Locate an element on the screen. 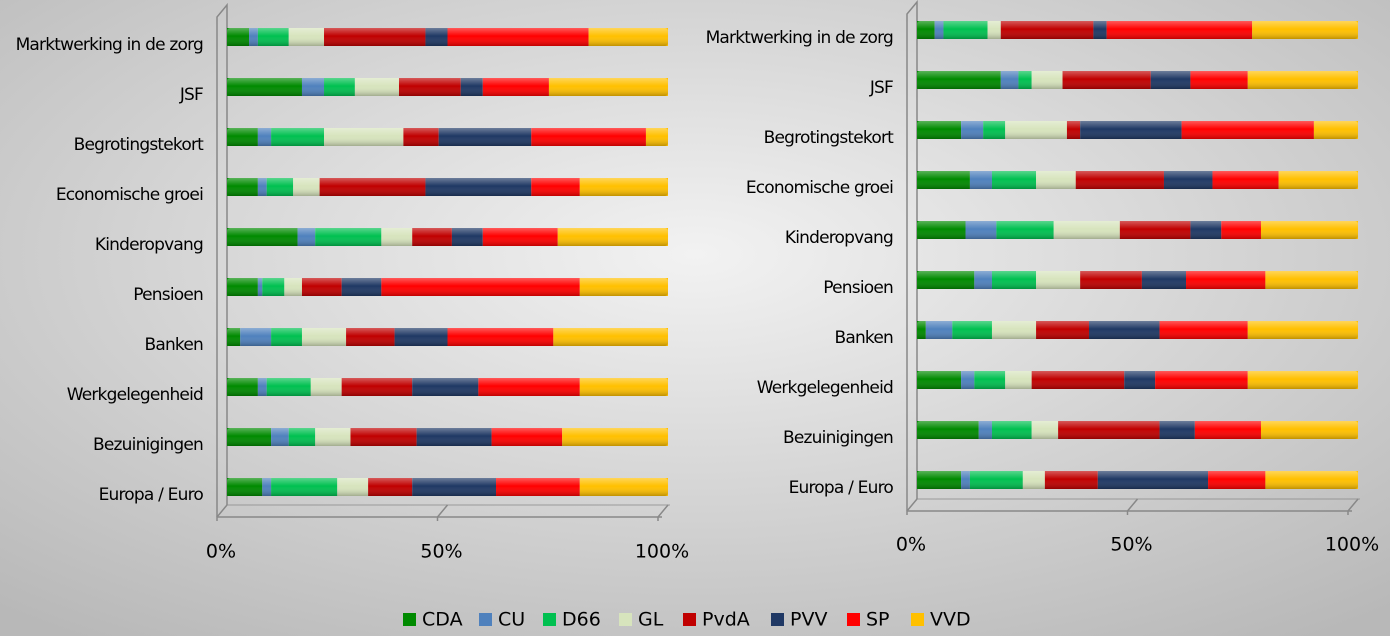 The width and height of the screenshot is (1390, 636). legend-label: PvdA is located at coordinates (726, 620).